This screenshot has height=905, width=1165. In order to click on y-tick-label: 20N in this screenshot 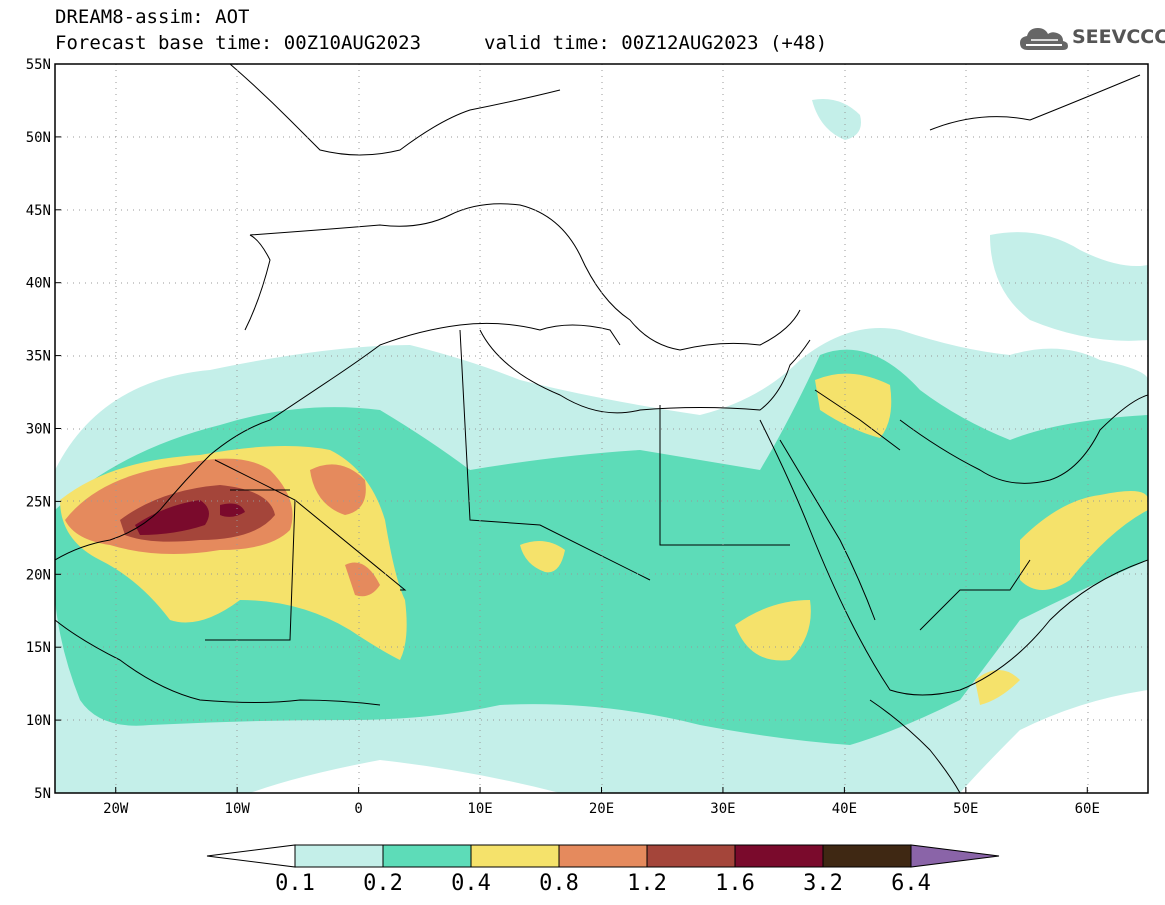, I will do `click(38, 575)`.